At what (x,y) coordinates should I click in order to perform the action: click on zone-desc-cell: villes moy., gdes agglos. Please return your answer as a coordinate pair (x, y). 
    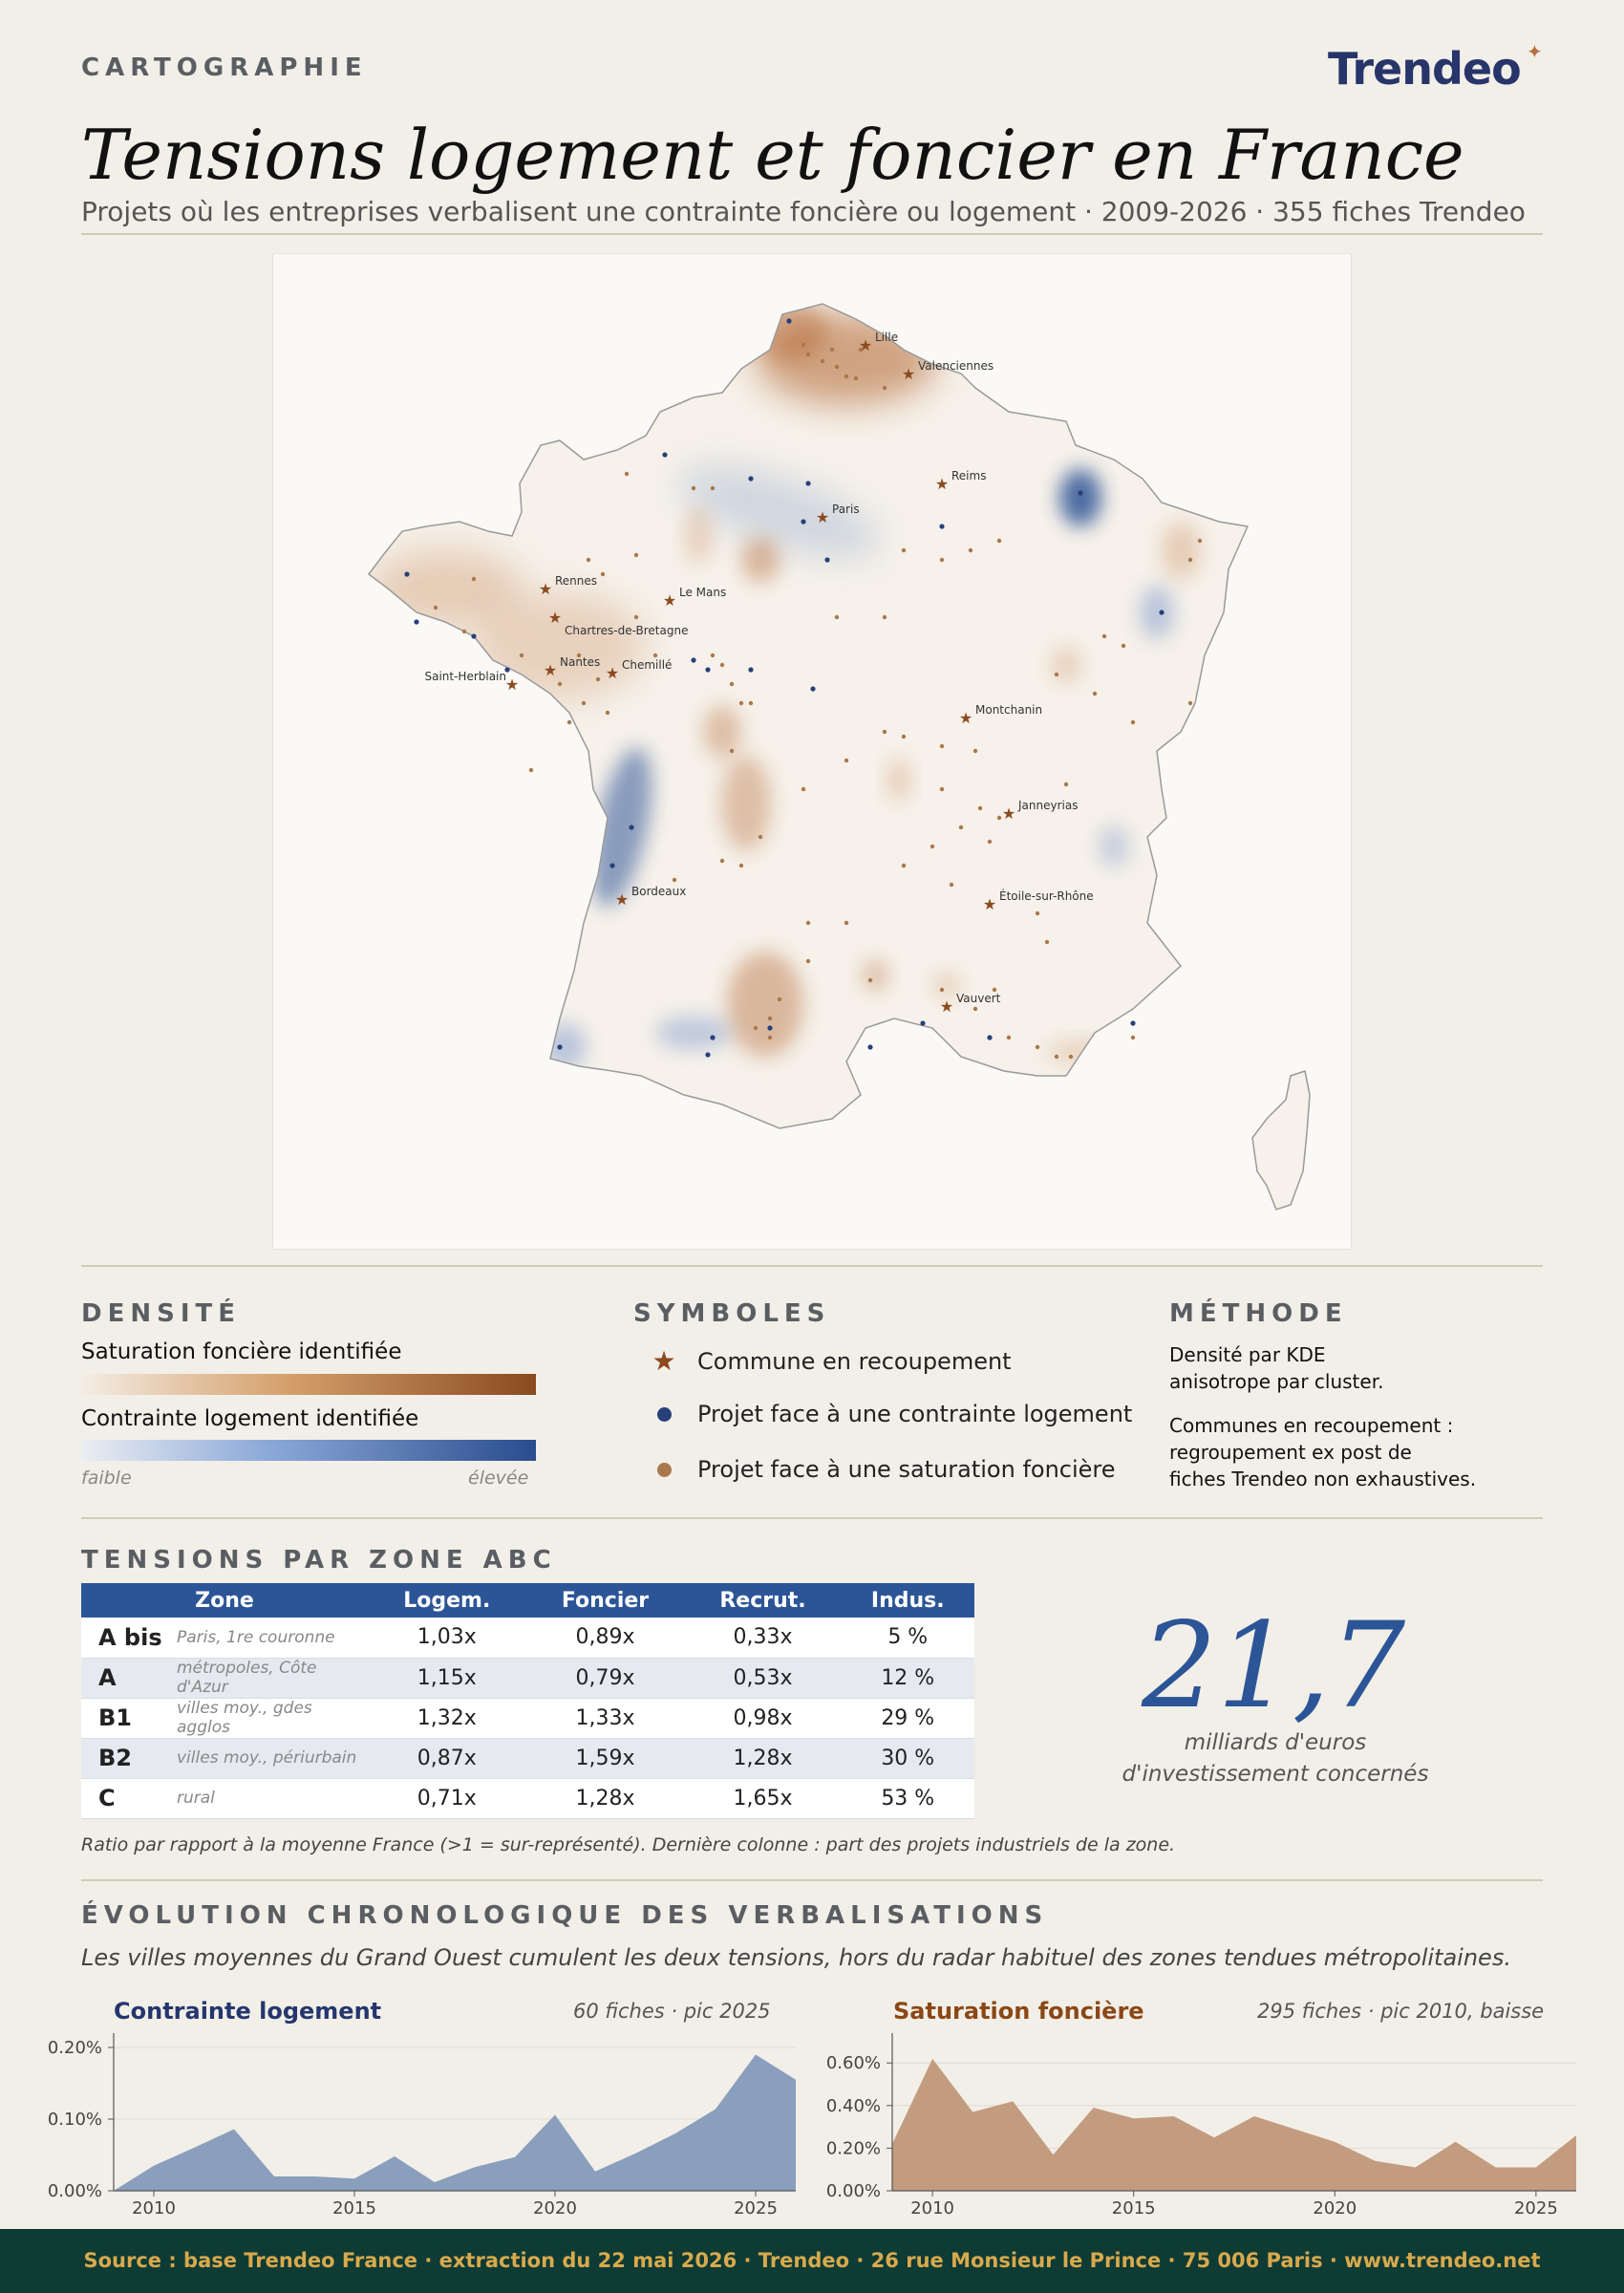
    Looking at the image, I should click on (273, 1718).